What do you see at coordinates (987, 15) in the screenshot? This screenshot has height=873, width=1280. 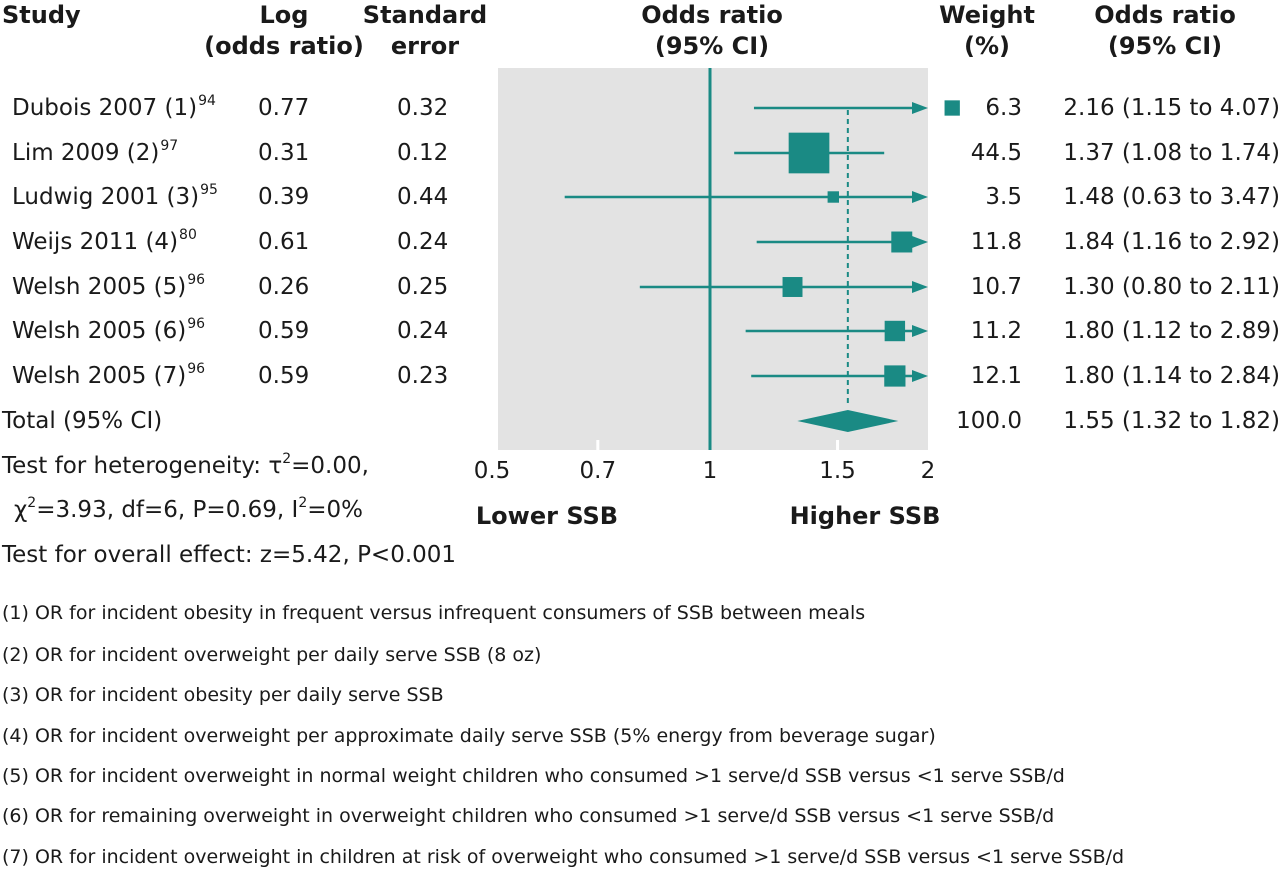 I see `header-weight-line1: Weight` at bounding box center [987, 15].